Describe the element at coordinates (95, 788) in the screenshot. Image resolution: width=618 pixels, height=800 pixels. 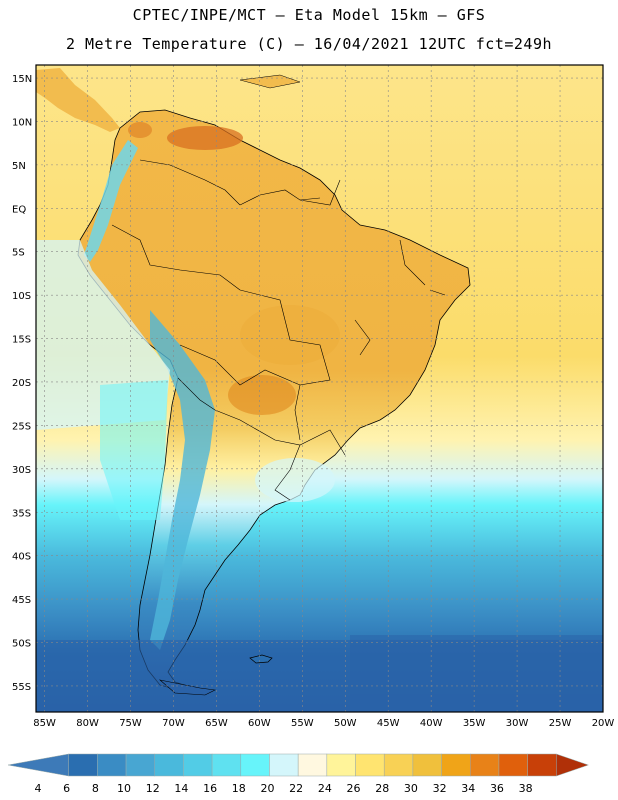
I see `colorbar-level-label: 8` at that location.